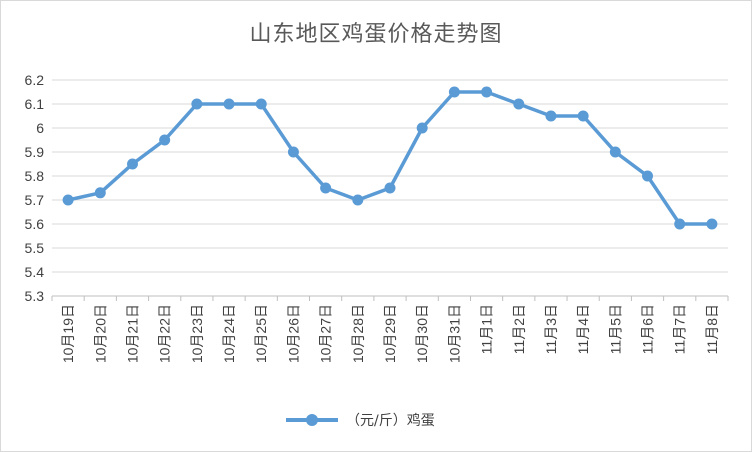 This screenshot has height=452, width=752. What do you see at coordinates (35, 104) in the screenshot?
I see `y-tick-label: 6.1` at bounding box center [35, 104].